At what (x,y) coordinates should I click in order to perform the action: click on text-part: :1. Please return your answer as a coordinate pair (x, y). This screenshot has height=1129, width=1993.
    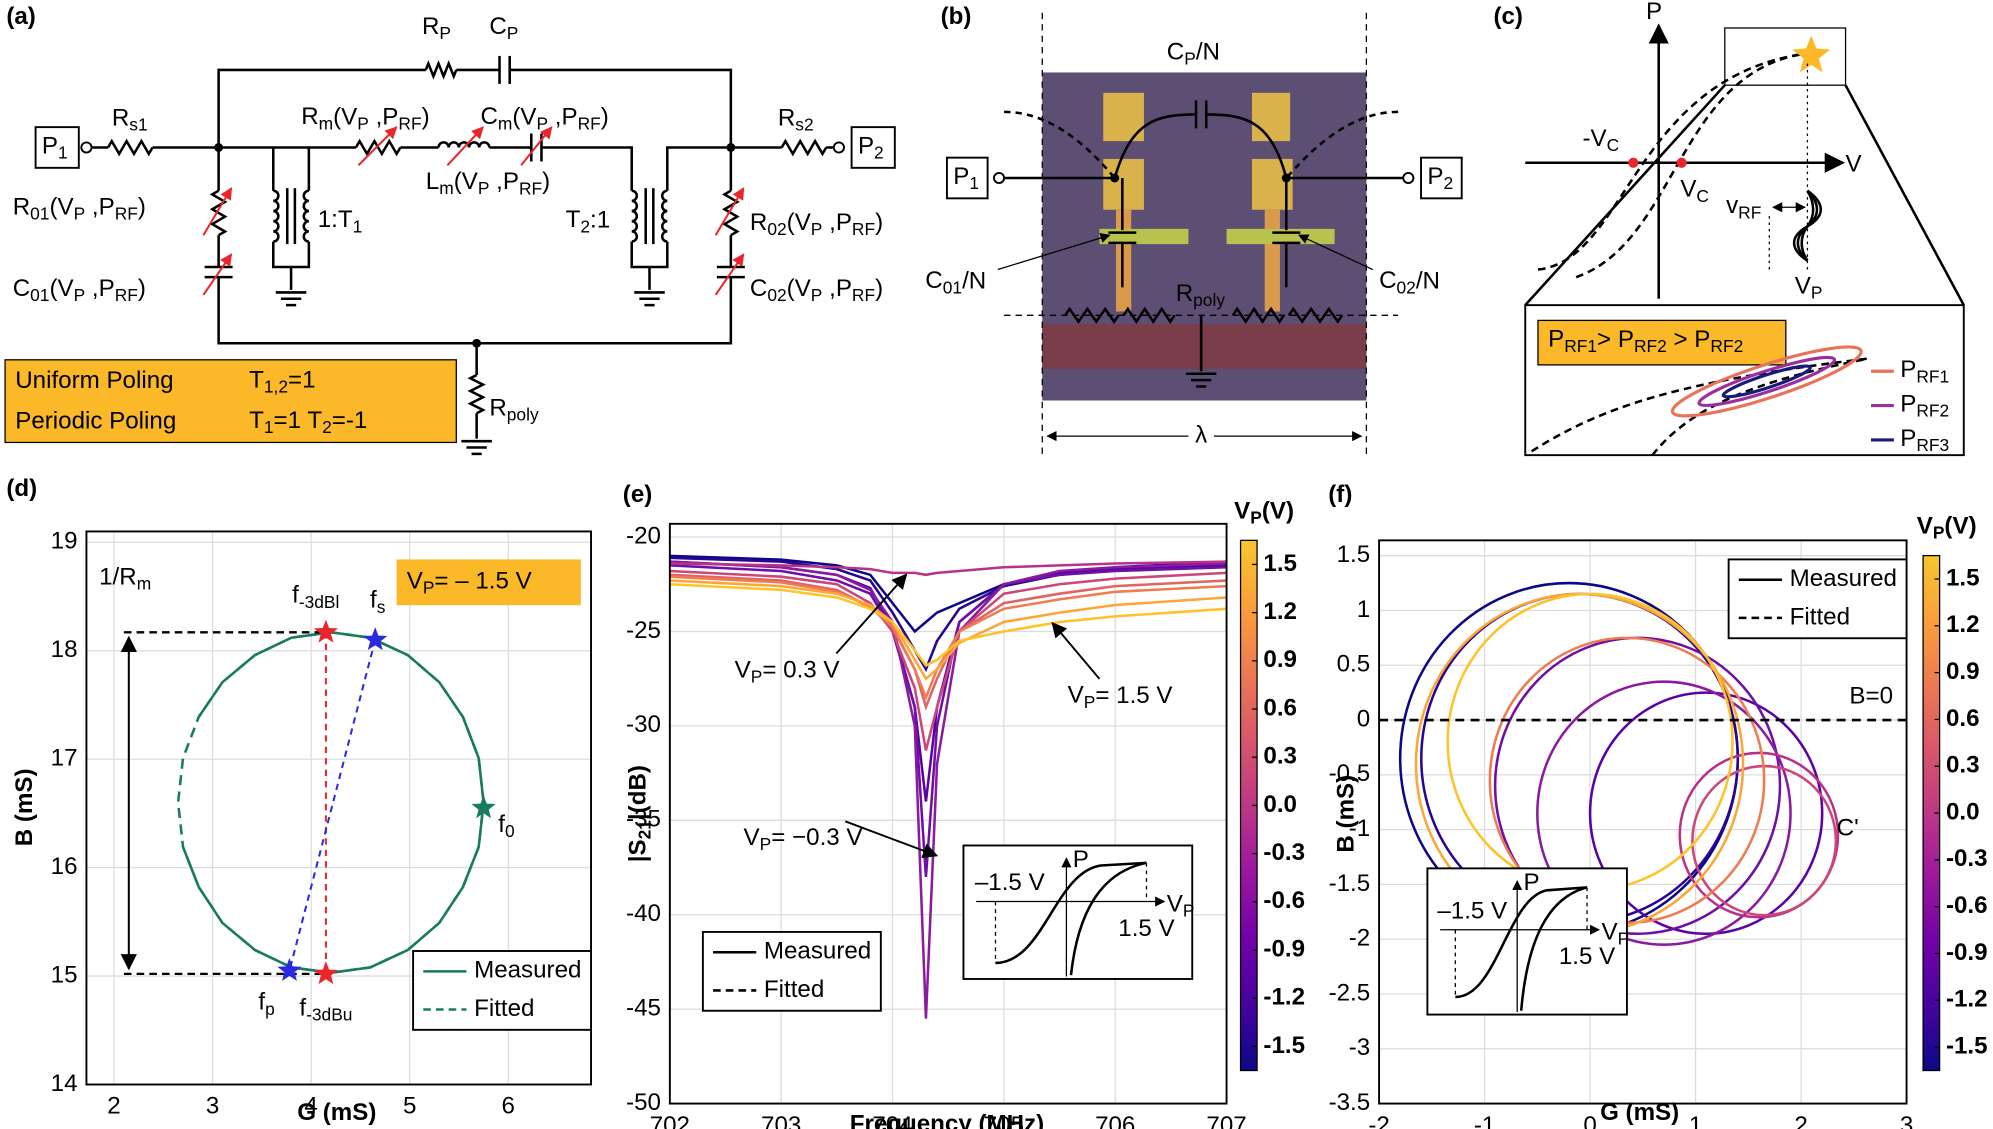
    Looking at the image, I should click on (600, 220).